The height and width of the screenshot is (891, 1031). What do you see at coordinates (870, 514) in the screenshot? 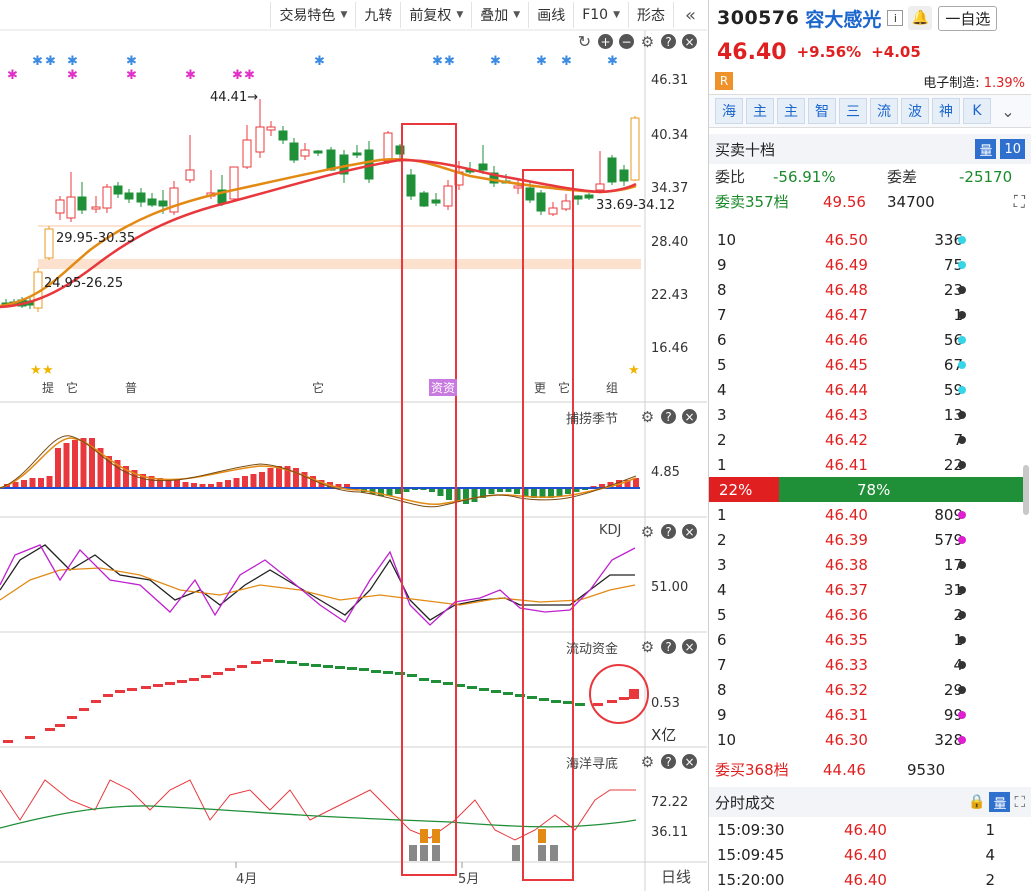
I see `bid-row: 1 46.40 809` at bounding box center [870, 514].